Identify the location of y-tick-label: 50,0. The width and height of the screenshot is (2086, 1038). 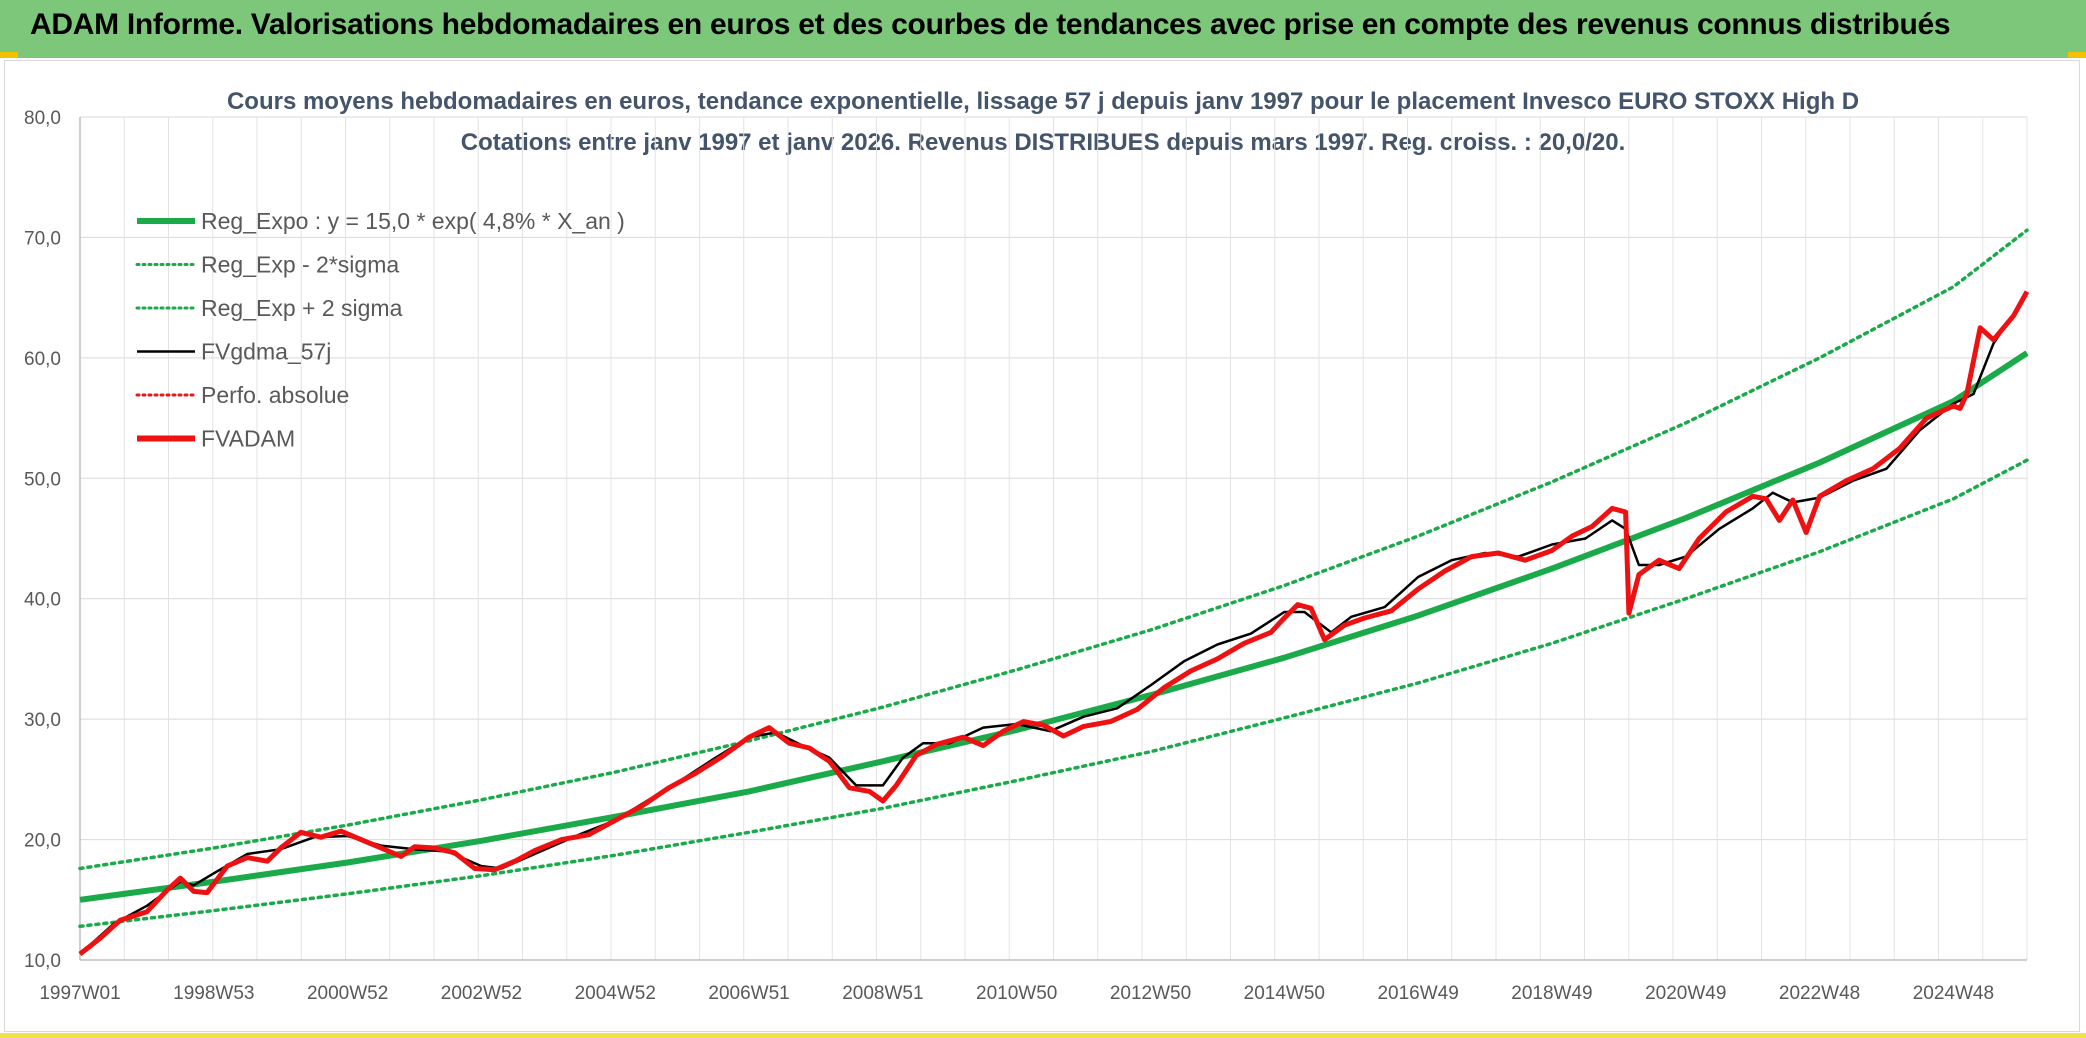
(42, 479).